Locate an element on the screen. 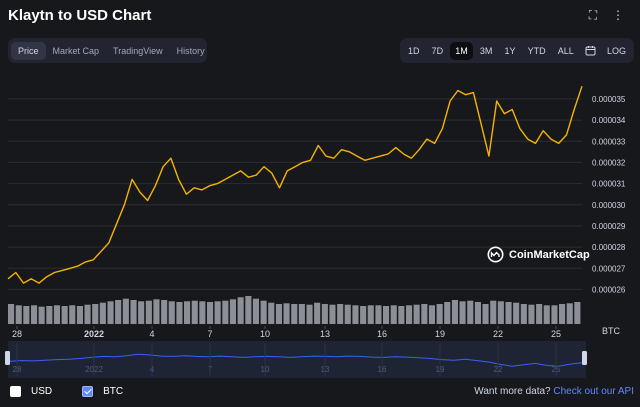 The width and height of the screenshot is (640, 407). api-prompt: Want more data? is located at coordinates (512, 391).